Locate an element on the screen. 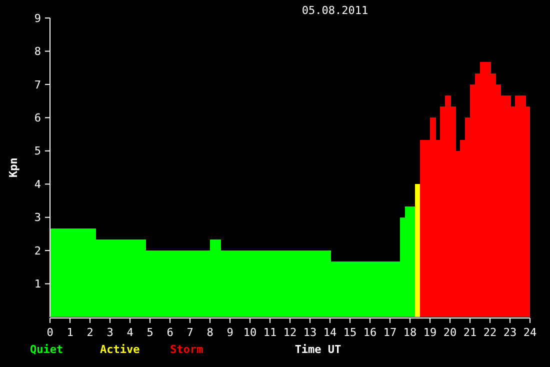 The width and height of the screenshot is (550, 367). x-tick-label: 8 is located at coordinates (210, 332).